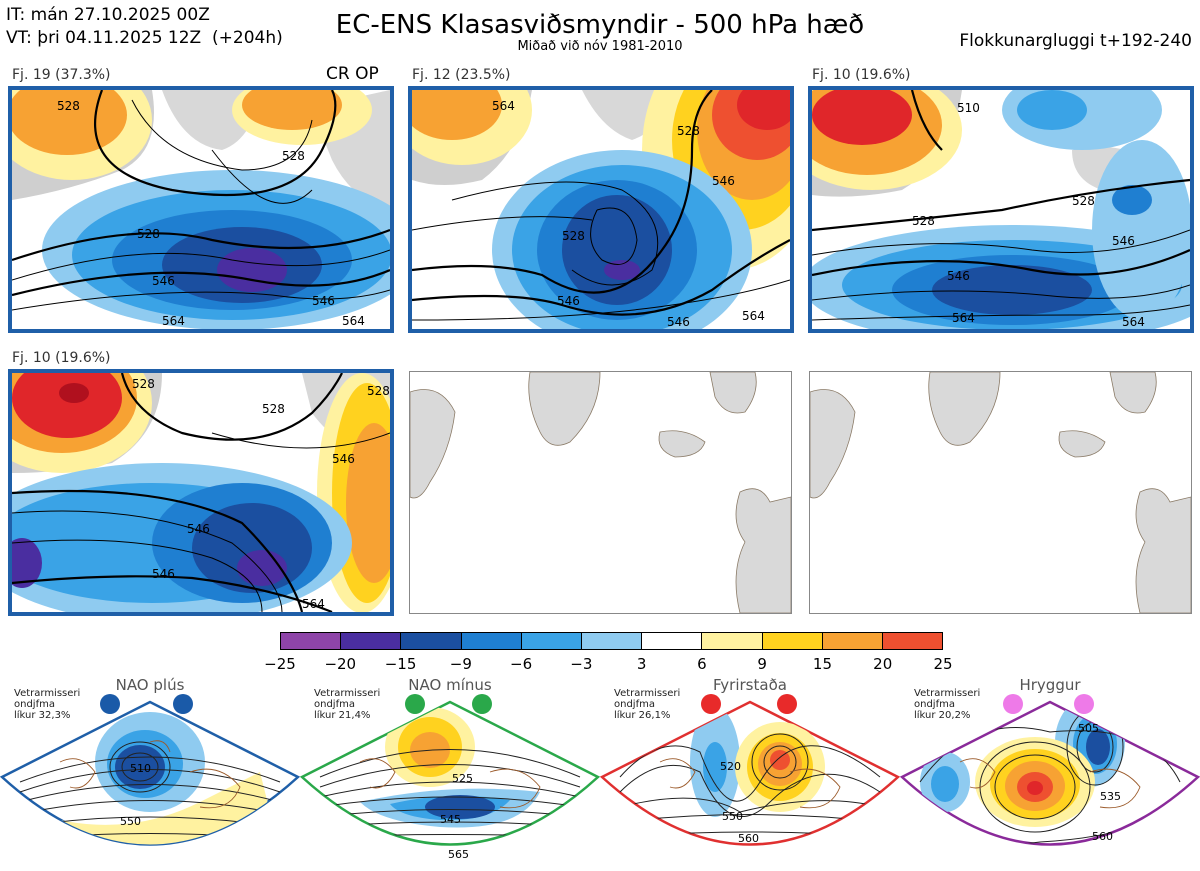  What do you see at coordinates (201, 209) in the screenshot?
I see `cluster-map-1: 528 528 546 546 564 564 528` at bounding box center [201, 209].